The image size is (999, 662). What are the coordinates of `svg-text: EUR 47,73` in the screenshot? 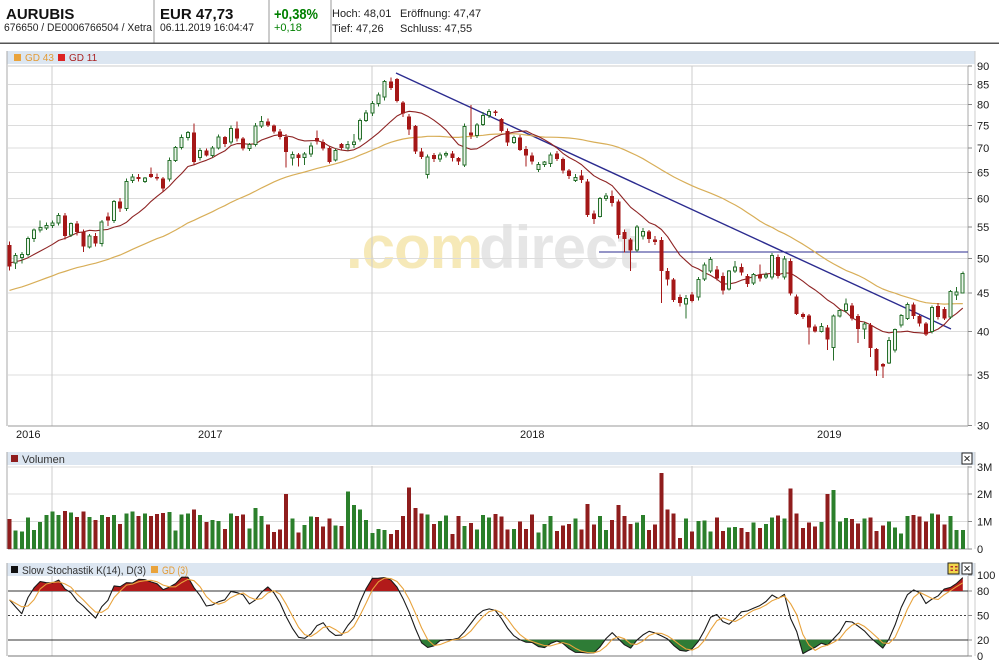 It's located at (196, 14).